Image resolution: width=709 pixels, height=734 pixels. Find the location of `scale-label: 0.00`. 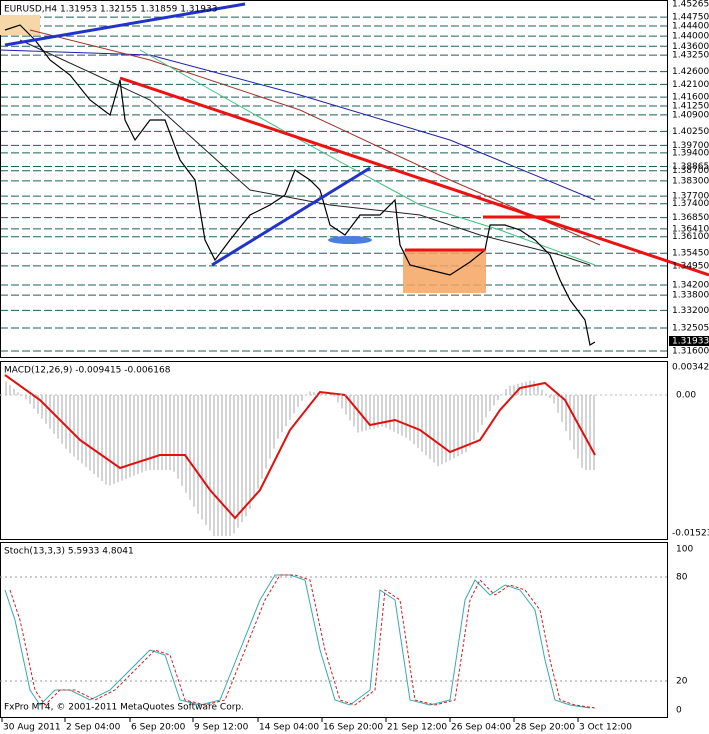

scale-label: 0.00 is located at coordinates (686, 396).